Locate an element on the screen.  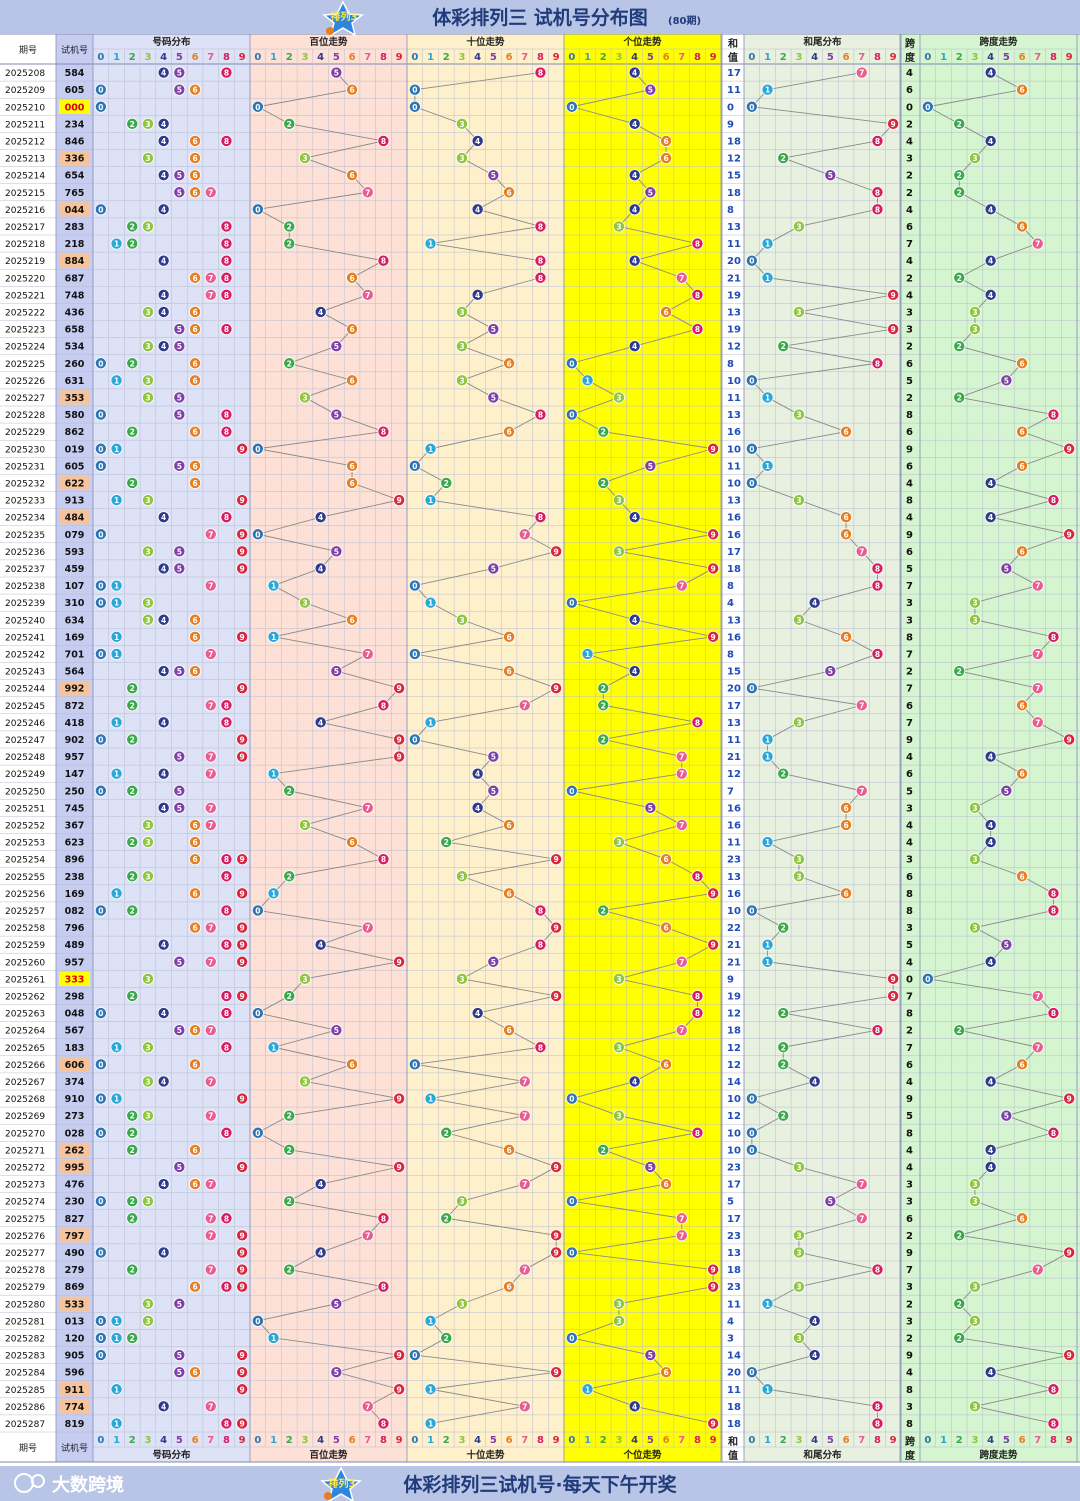
hun-ball: 7 is located at coordinates (367, 1406).